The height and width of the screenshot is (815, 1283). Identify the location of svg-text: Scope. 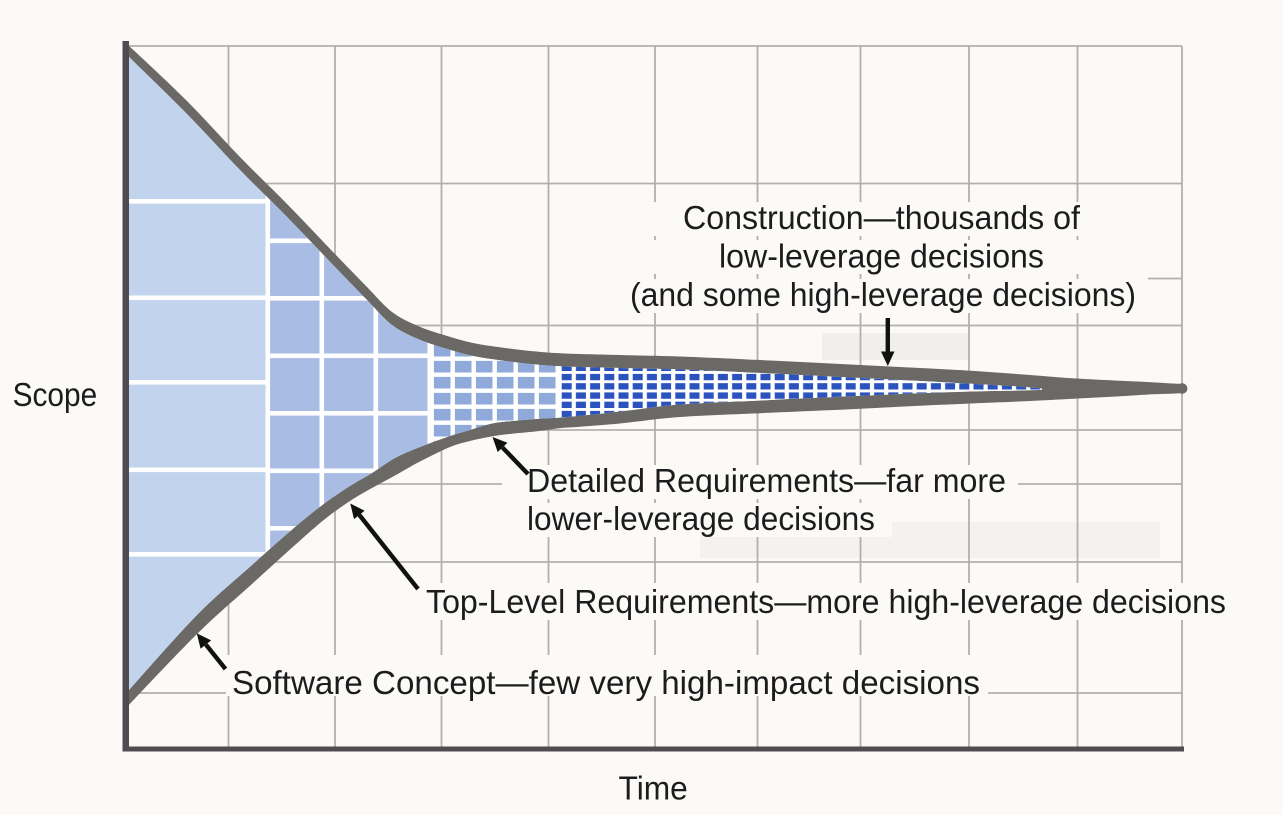
(55, 395).